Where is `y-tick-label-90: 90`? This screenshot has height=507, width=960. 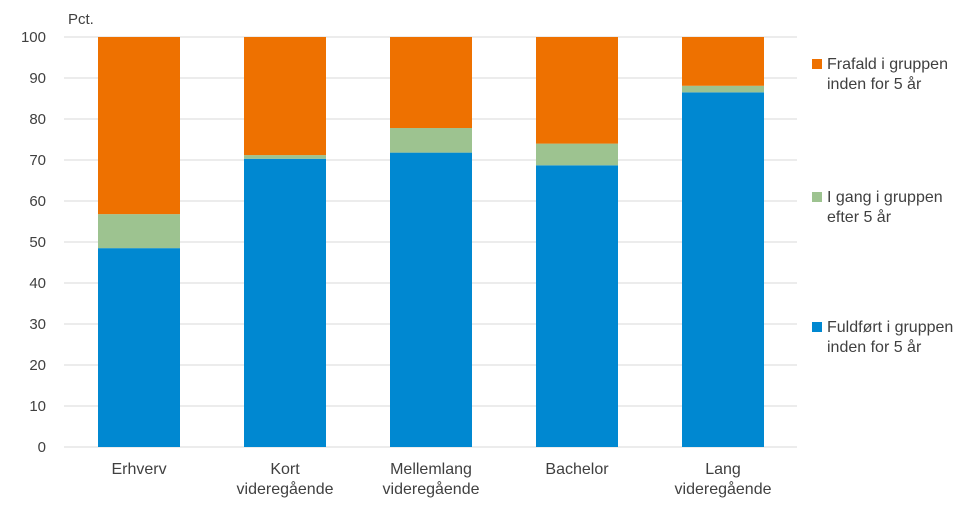 y-tick-label-90: 90 is located at coordinates (37, 78).